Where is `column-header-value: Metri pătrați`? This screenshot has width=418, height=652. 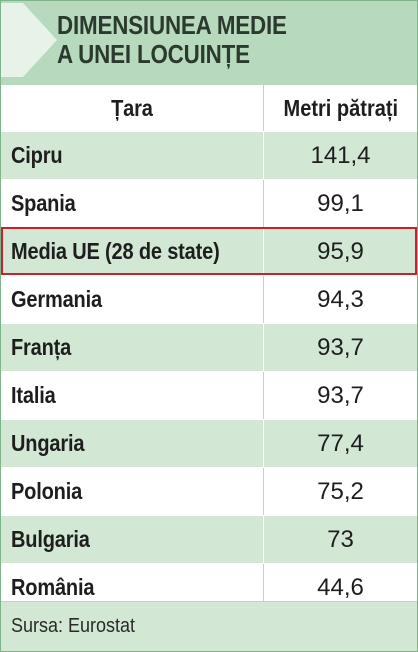
column-header-value: Metri pătrați is located at coordinates (340, 108).